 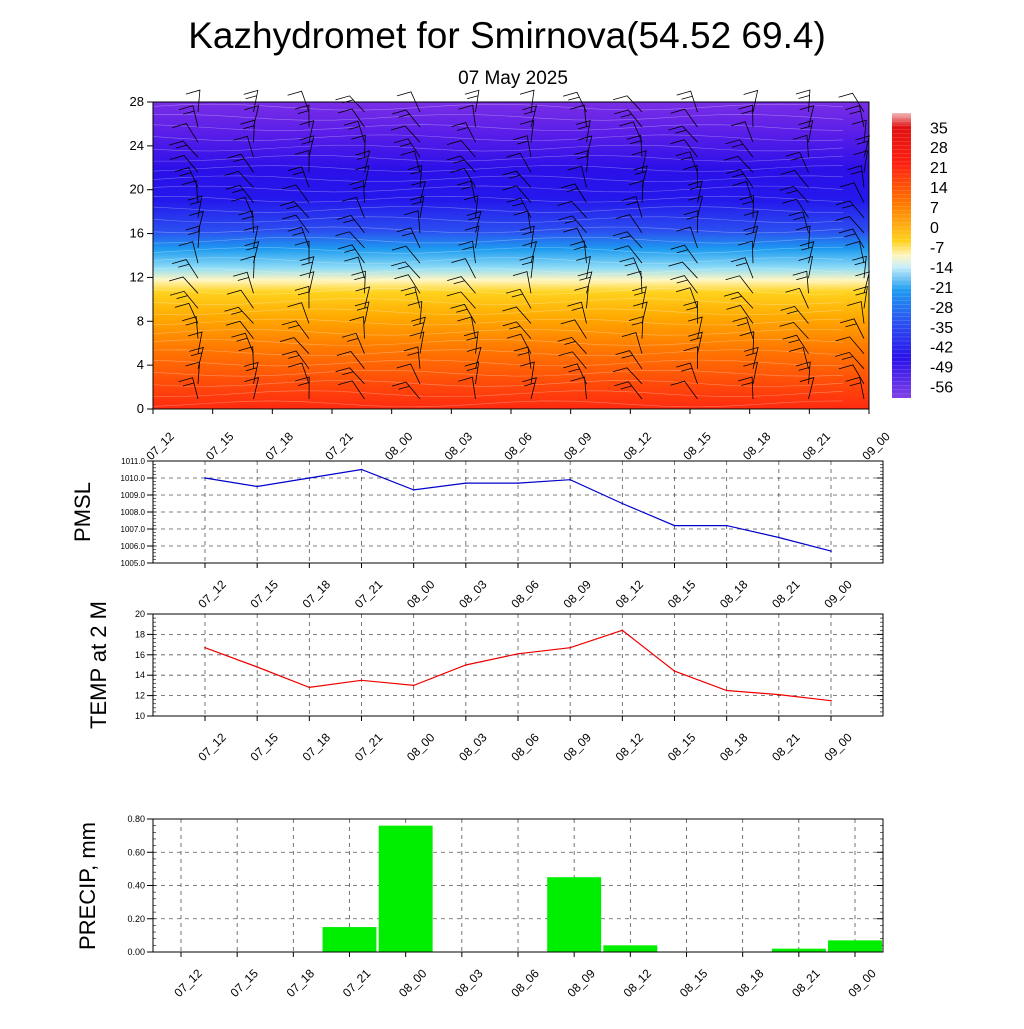 What do you see at coordinates (301, 983) in the screenshot?
I see `x-tick-label: 07_18` at bounding box center [301, 983].